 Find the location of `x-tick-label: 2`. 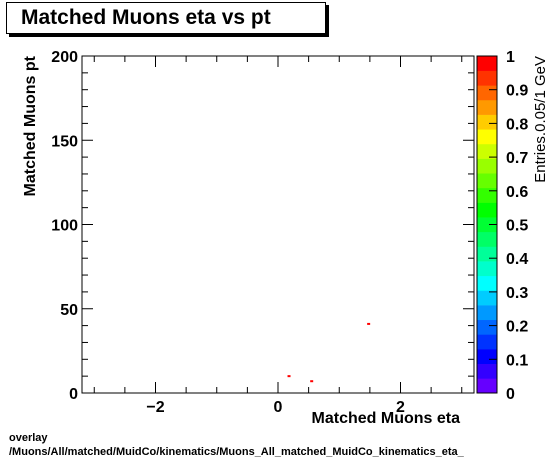

x-tick-label: 2 is located at coordinates (400, 407).